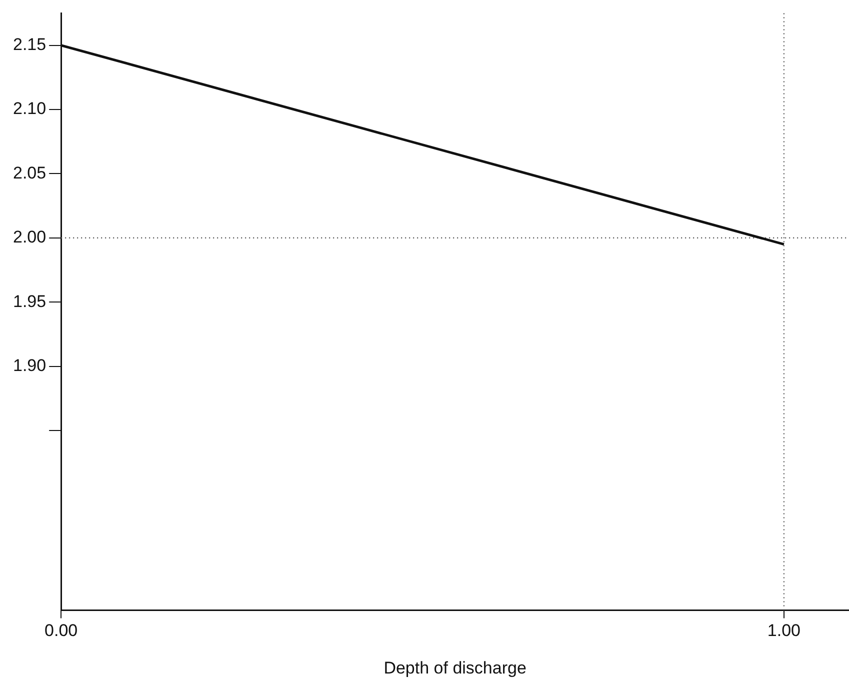 This screenshot has width=849, height=693. What do you see at coordinates (29, 301) in the screenshot?
I see `y-tick-label: 1.95` at bounding box center [29, 301].